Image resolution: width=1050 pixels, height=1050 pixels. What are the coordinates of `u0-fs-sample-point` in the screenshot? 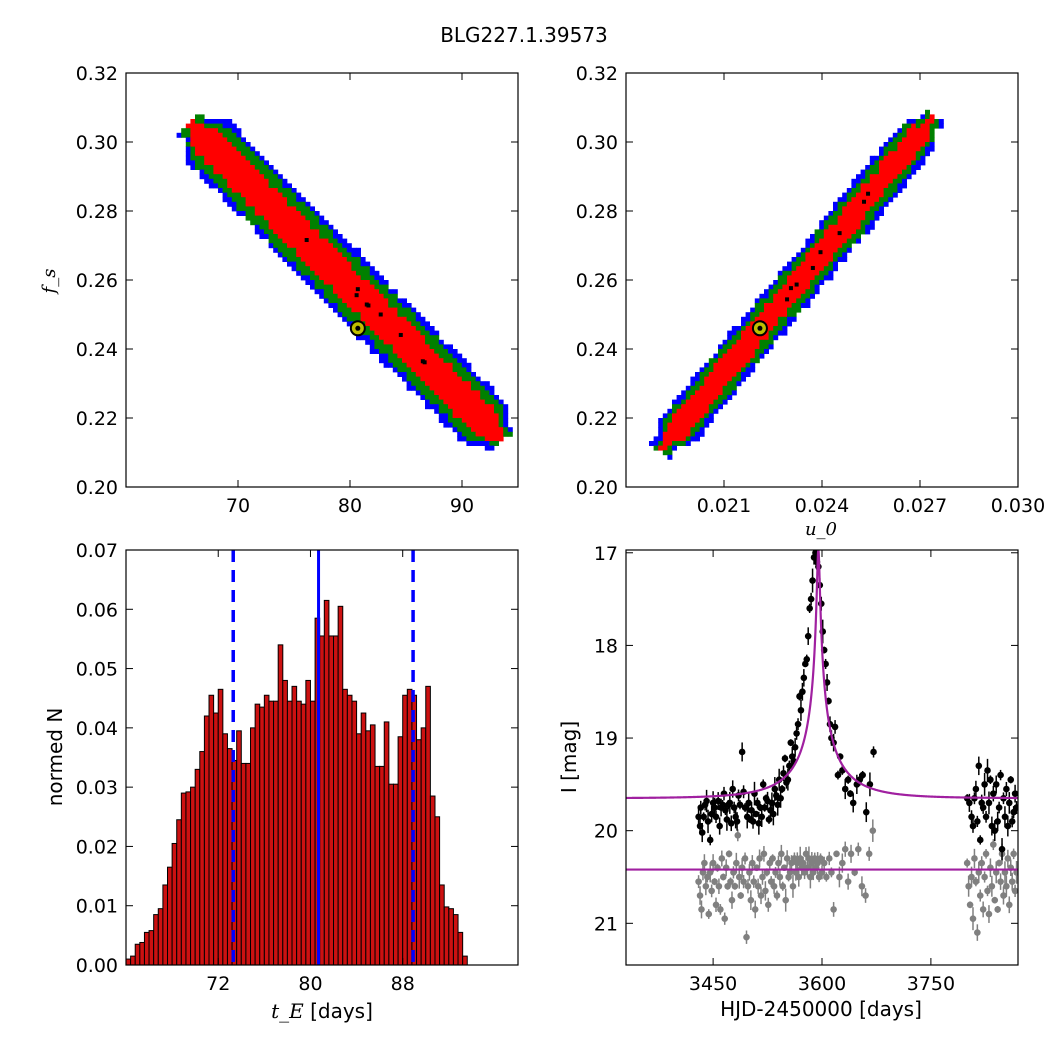 It's located at (839, 233).